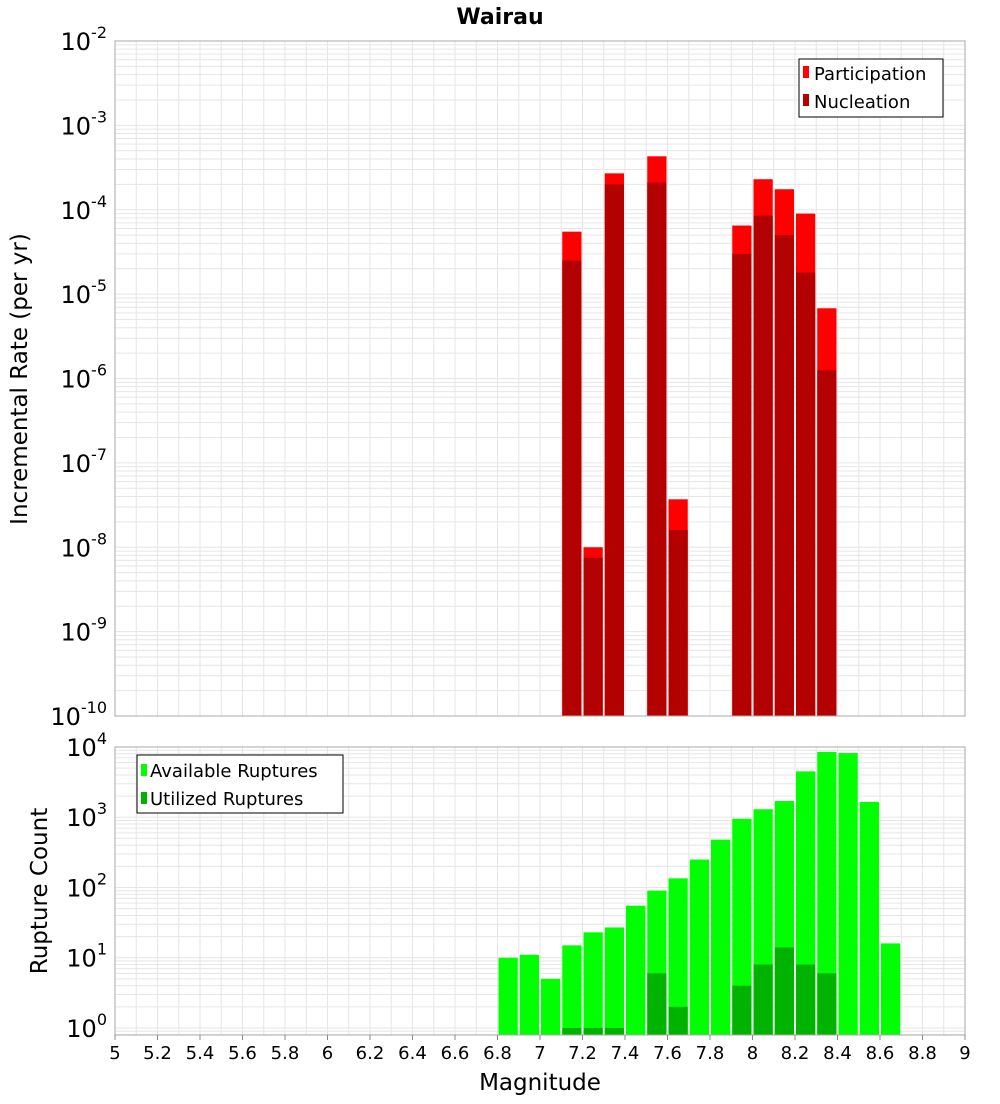 The width and height of the screenshot is (1000, 1104). I want to click on x-tick-label: 8, so click(752, 1053).